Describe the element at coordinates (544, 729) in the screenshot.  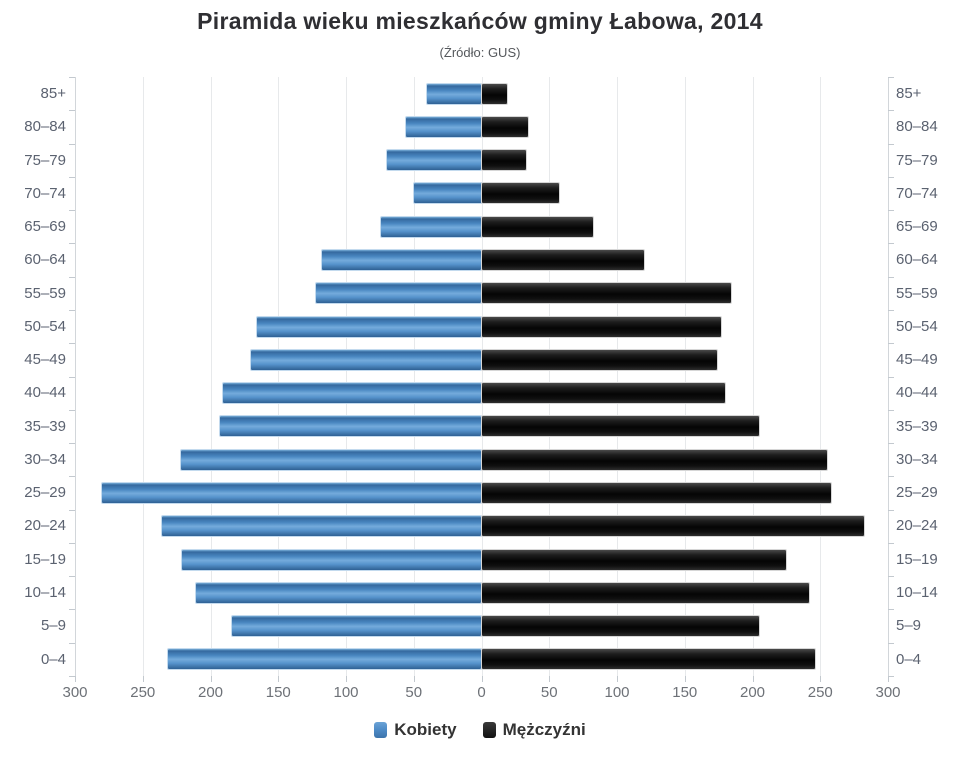
I see `mezczyzni-legend-label: Mężczyźni` at that location.